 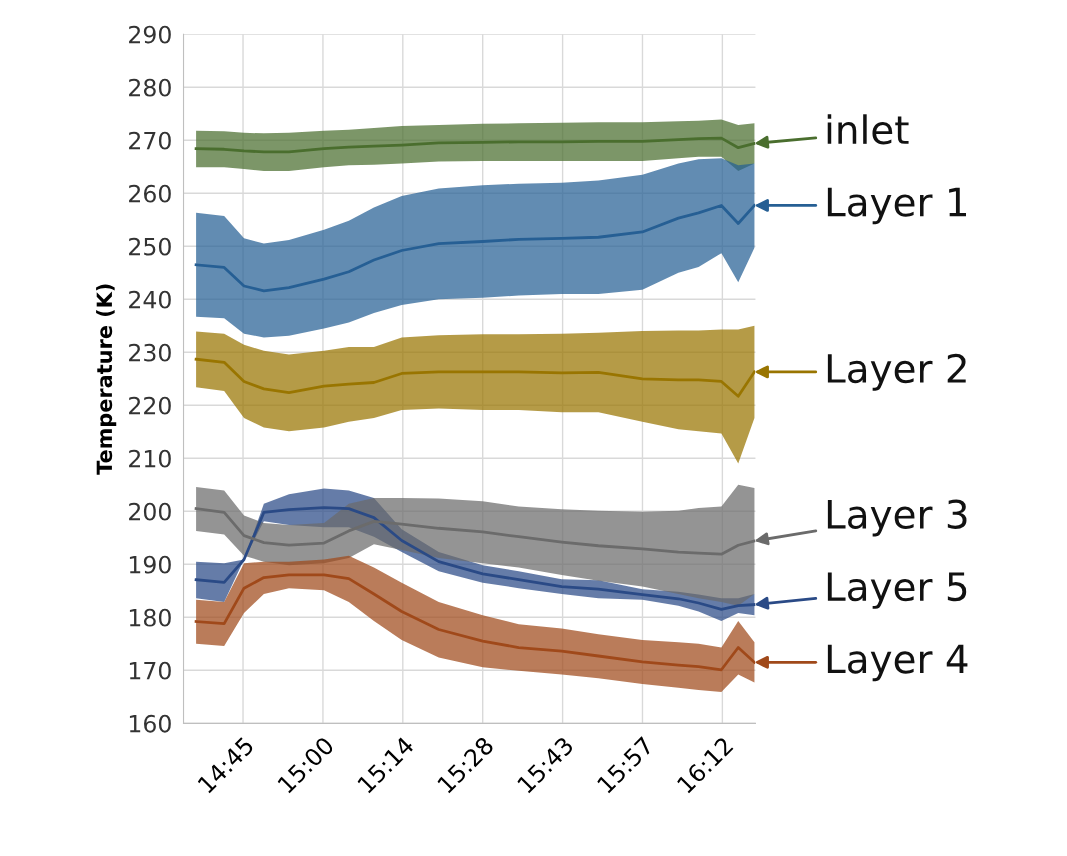 What do you see at coordinates (897, 590) in the screenshot?
I see `legend-label: Layer 5` at bounding box center [897, 590].